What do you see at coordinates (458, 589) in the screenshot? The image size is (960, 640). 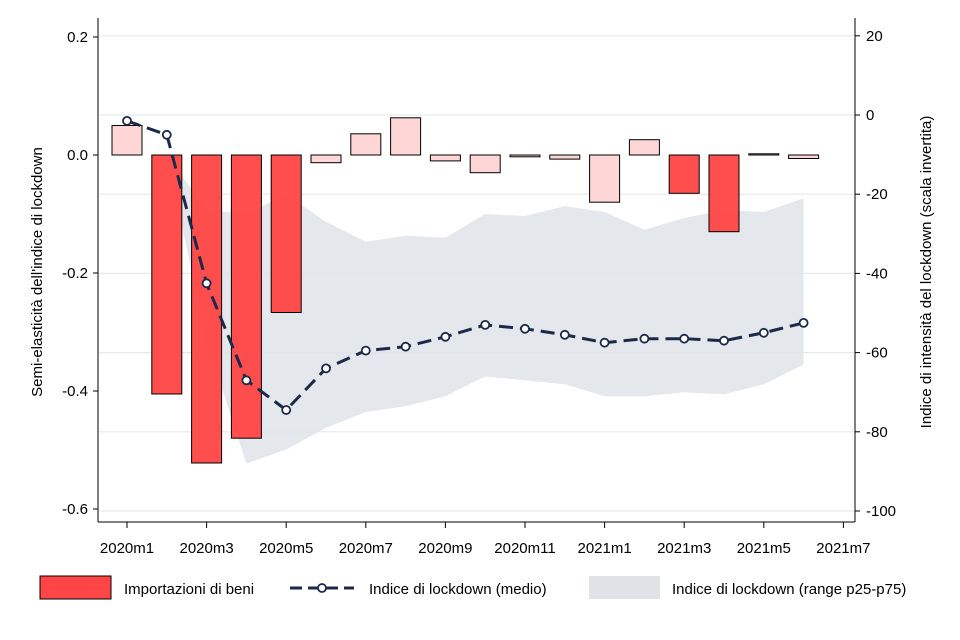 I see `legend-label-mean: Indice di lockdown (medio)` at bounding box center [458, 589].